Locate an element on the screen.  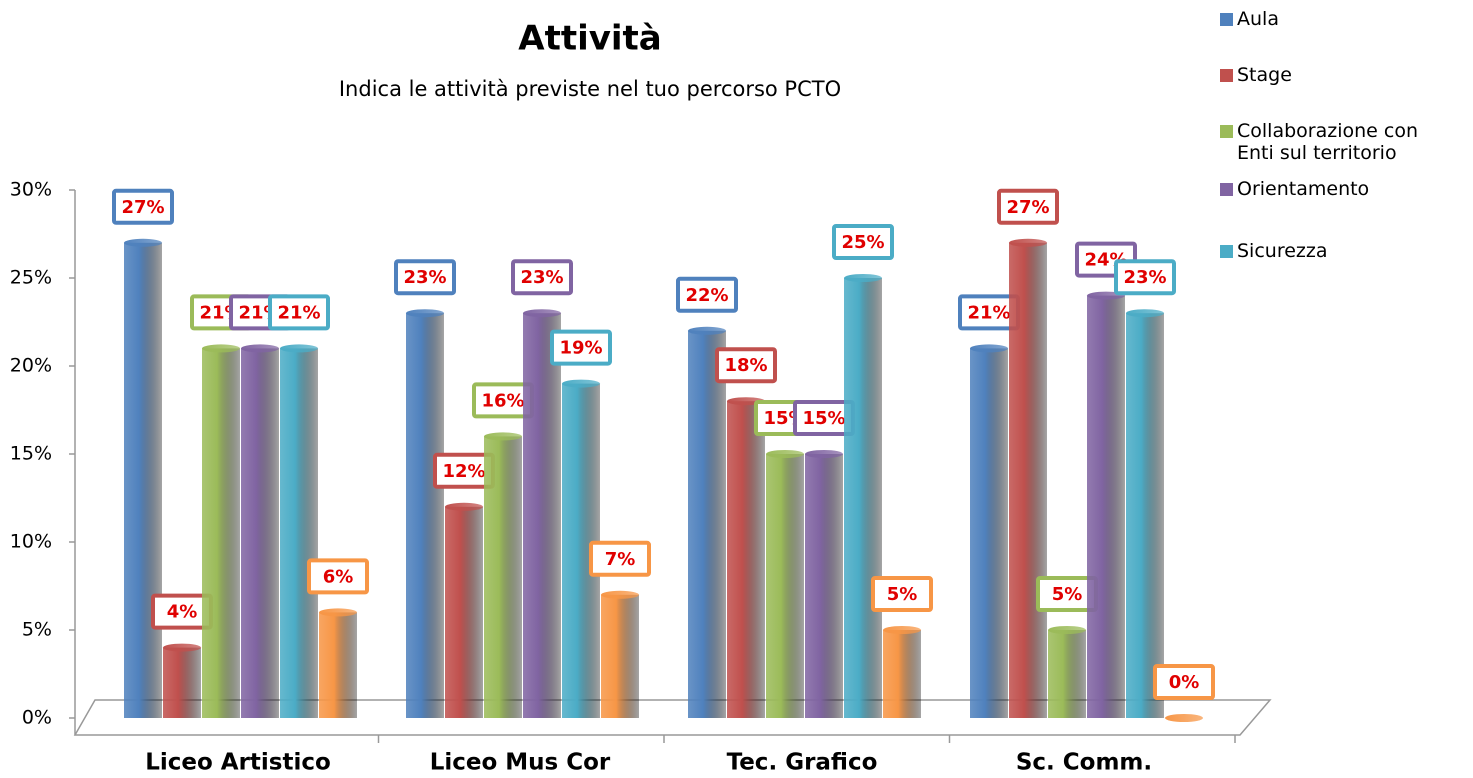
legend-item: Orientamento is located at coordinates (1345, 189).